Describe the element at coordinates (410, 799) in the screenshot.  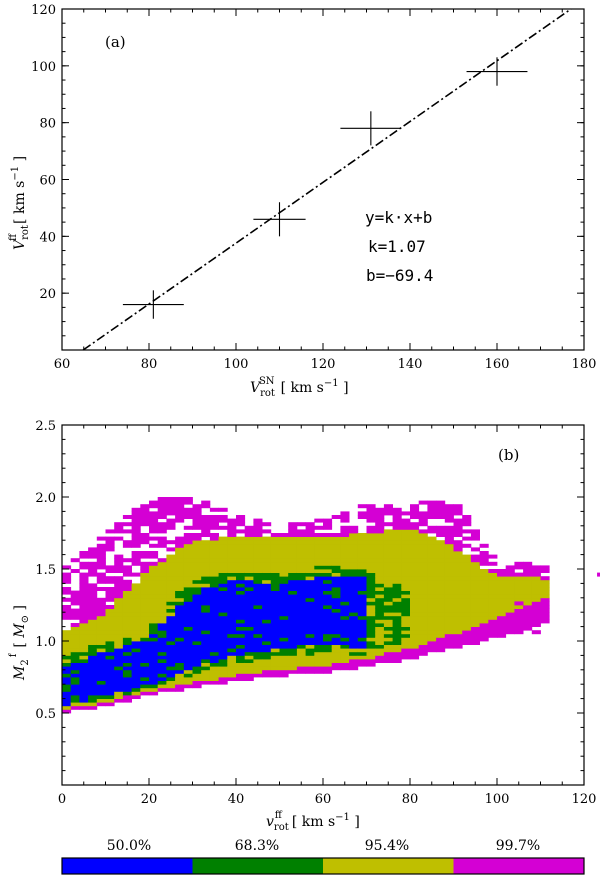
I see `x-tick-label: 80` at that location.